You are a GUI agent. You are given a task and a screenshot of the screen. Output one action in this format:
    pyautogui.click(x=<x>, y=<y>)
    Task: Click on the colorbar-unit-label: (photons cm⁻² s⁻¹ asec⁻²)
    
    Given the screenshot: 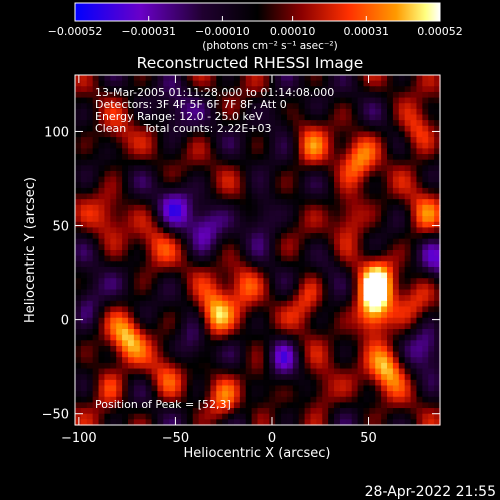 What is the action you would take?
    pyautogui.click(x=269, y=46)
    